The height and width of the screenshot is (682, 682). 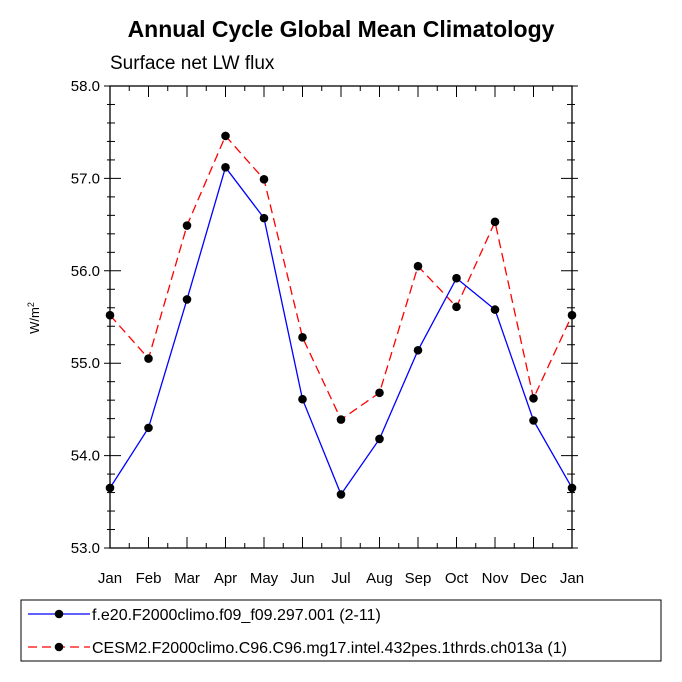 I want to click on x-tick-label: Nov, so click(x=495, y=578).